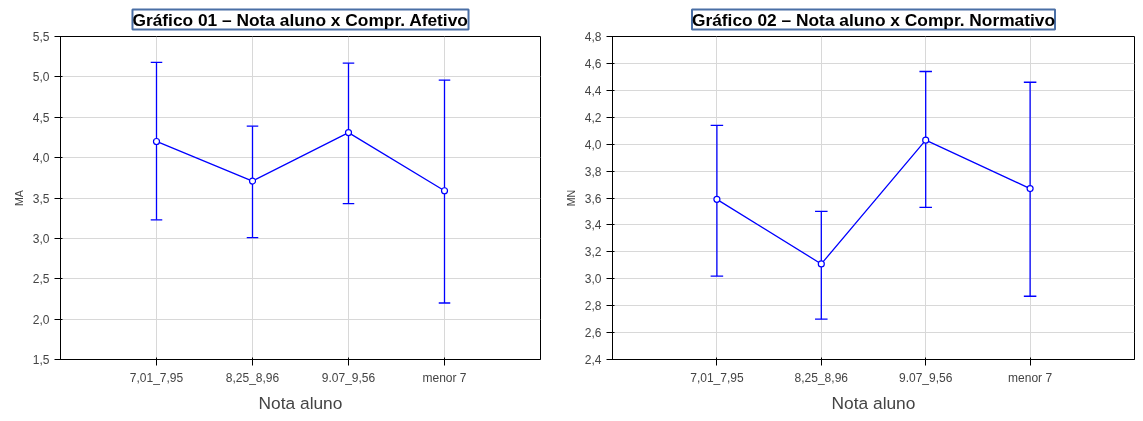 The width and height of the screenshot is (1143, 421). Describe the element at coordinates (593, 225) in the screenshot. I see `y-tick-label: 3,4` at that location.